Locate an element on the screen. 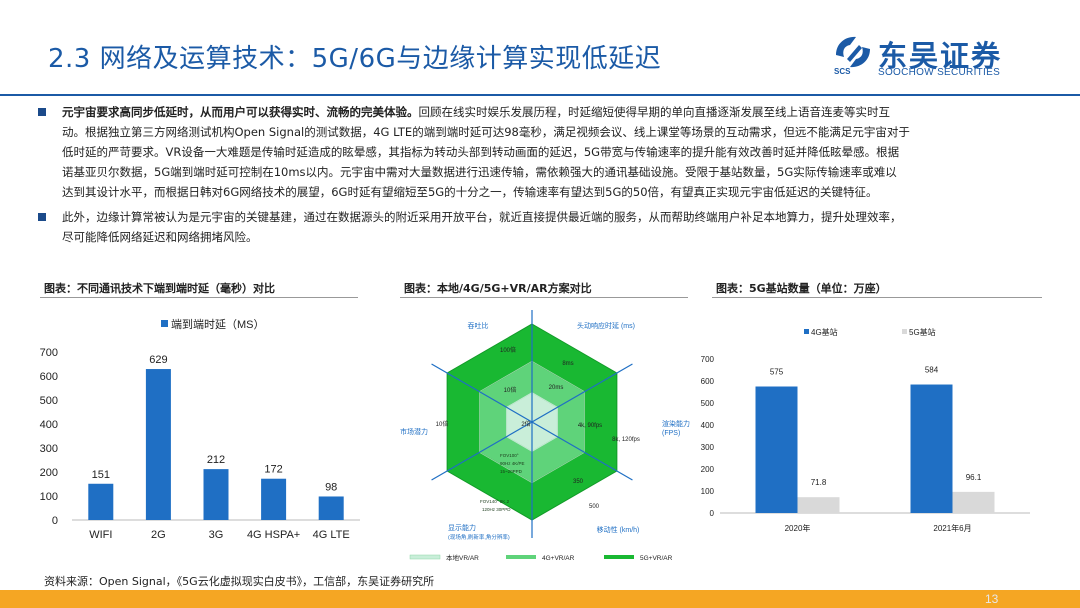  data-label: 71.8 is located at coordinates (819, 482).